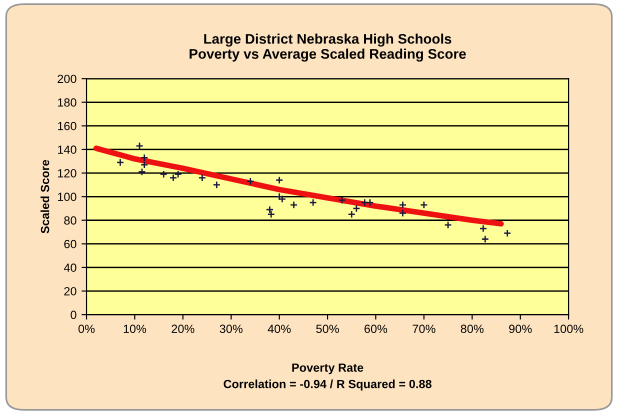 Image resolution: width=618 pixels, height=414 pixels. Describe the element at coordinates (183, 329) in the screenshot. I see `x-tick-label: 20%` at that location.